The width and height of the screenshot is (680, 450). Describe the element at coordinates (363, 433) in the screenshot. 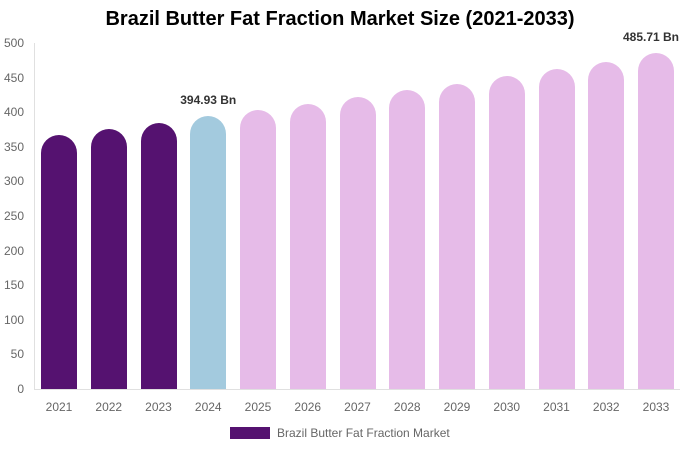

I see `legend-label: Brazil Butter Fat Fraction Market` at that location.